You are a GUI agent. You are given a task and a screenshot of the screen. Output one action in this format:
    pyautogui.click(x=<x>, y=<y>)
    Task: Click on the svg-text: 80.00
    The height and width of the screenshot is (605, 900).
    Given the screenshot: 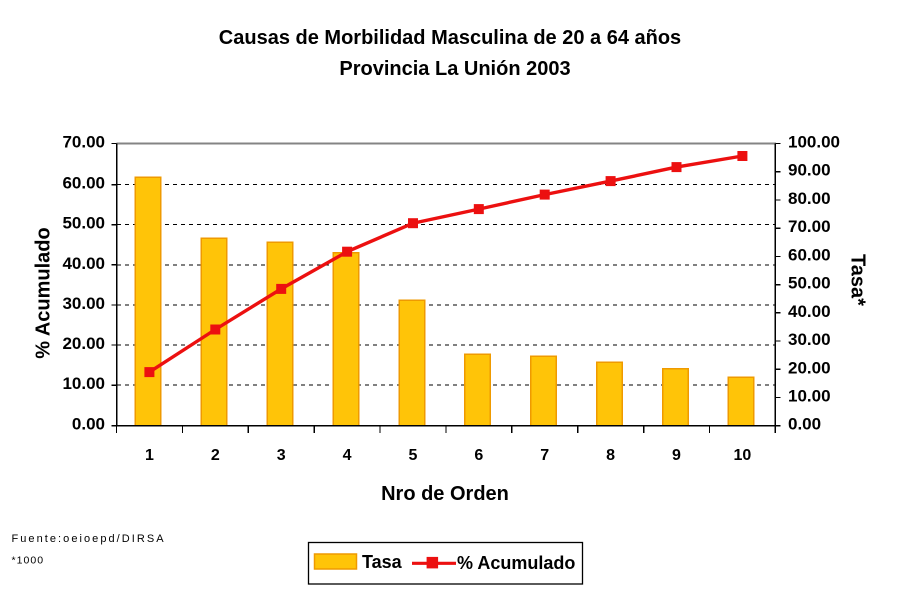 What is the action you would take?
    pyautogui.click(x=809, y=198)
    